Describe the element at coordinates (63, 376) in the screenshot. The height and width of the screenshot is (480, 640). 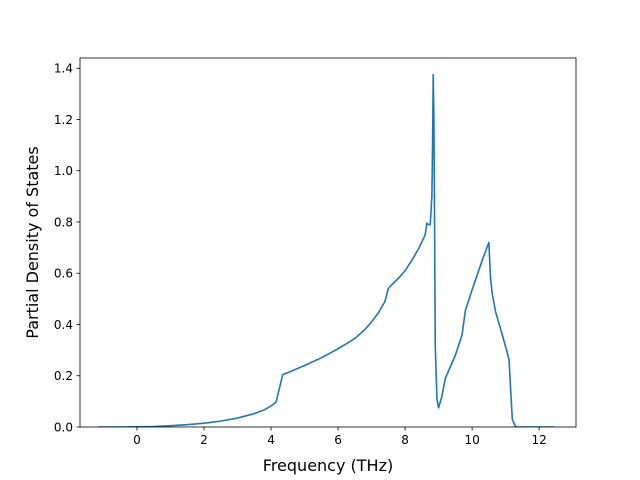
I see `y-tick-label: 0.2` at that location.